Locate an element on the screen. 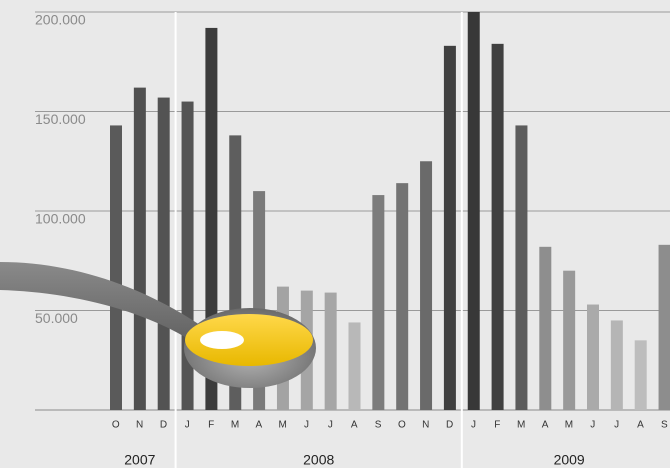  spoon-illustration is located at coordinates (158, 325).